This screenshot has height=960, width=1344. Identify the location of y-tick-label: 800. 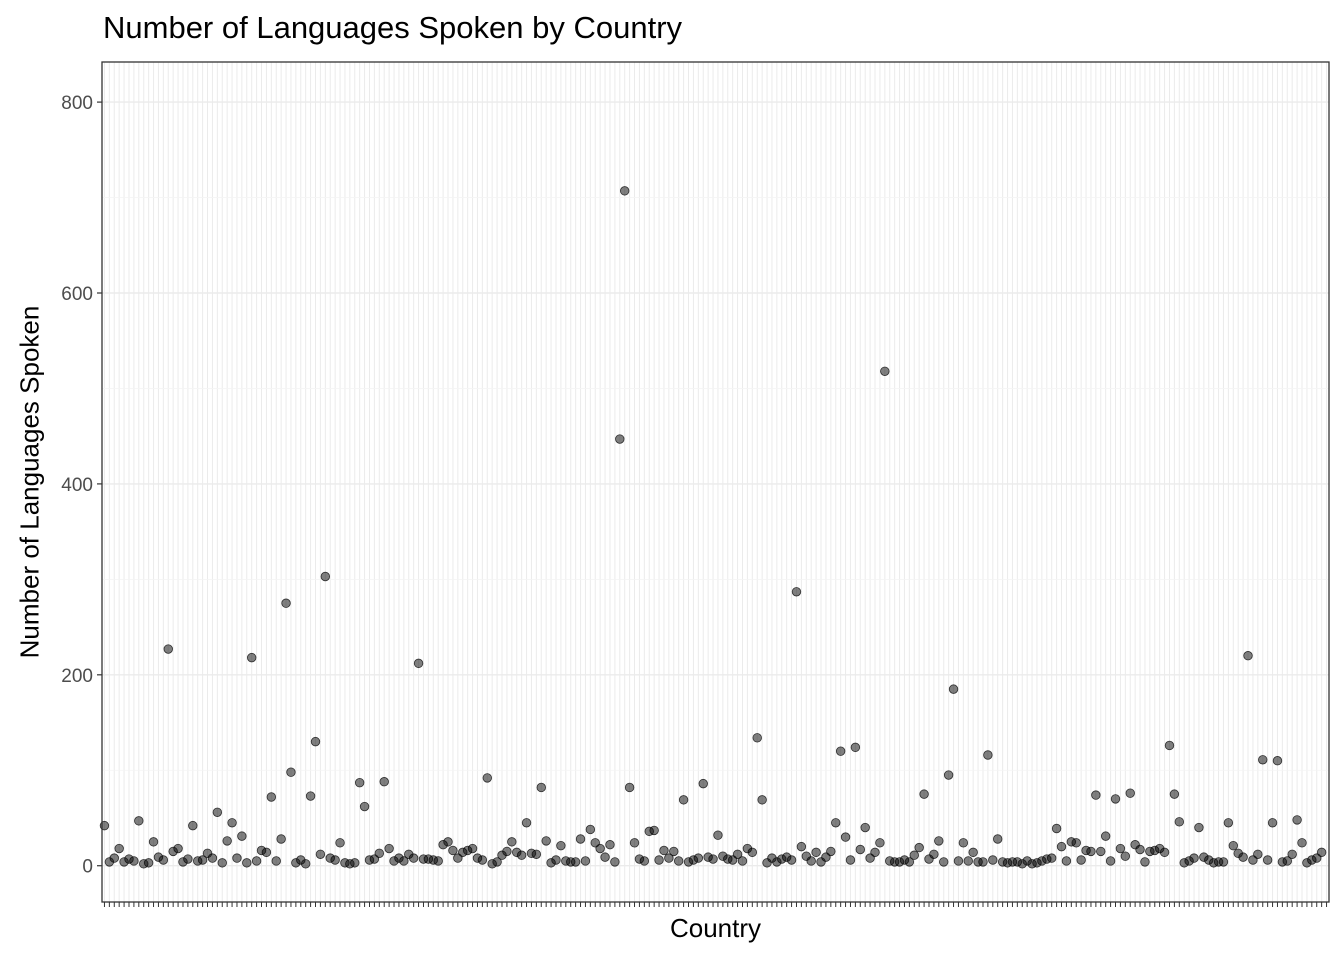
(77, 103).